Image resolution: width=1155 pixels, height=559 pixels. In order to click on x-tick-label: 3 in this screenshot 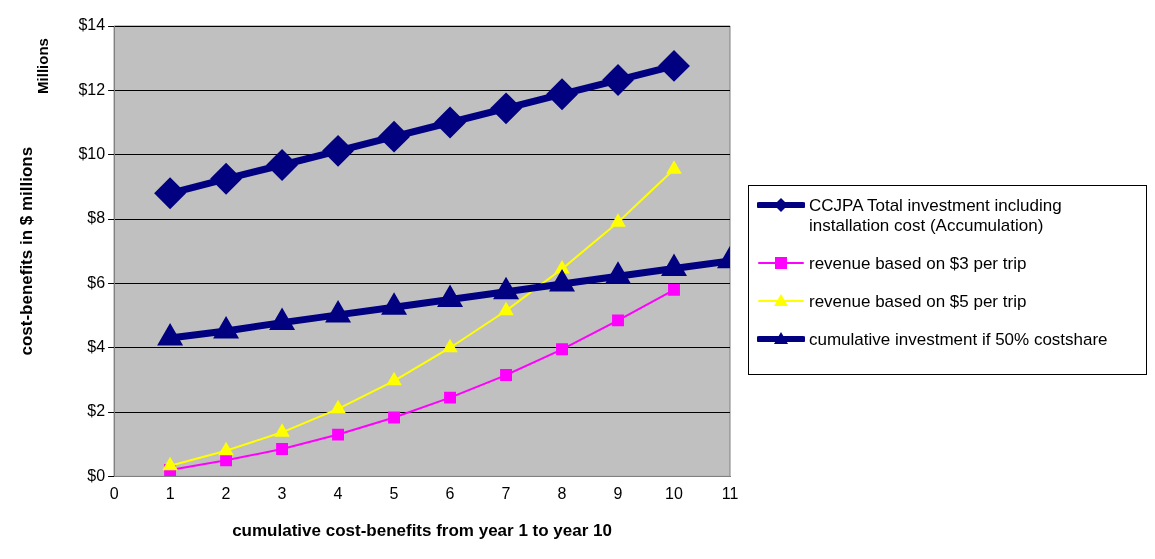, I will do `click(282, 494)`.